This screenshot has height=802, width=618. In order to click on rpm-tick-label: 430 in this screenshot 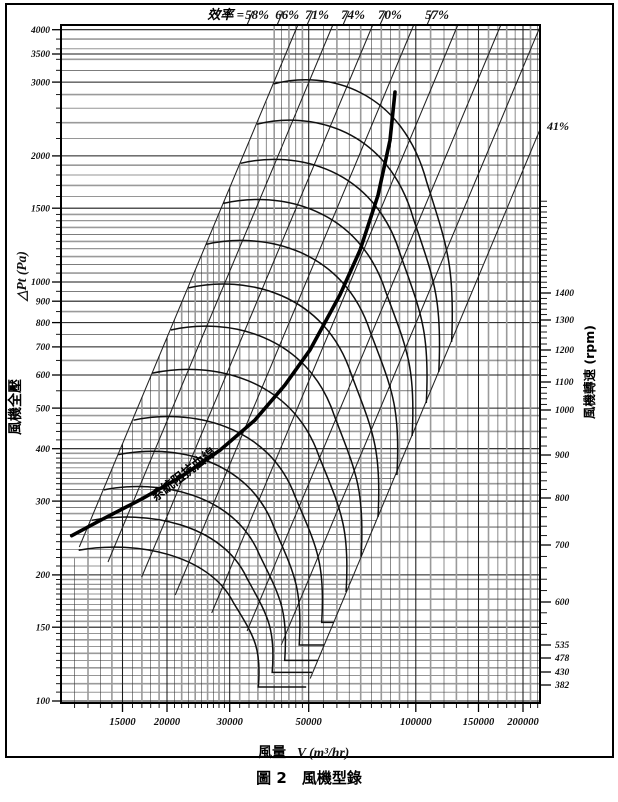, I will do `click(562, 673)`.